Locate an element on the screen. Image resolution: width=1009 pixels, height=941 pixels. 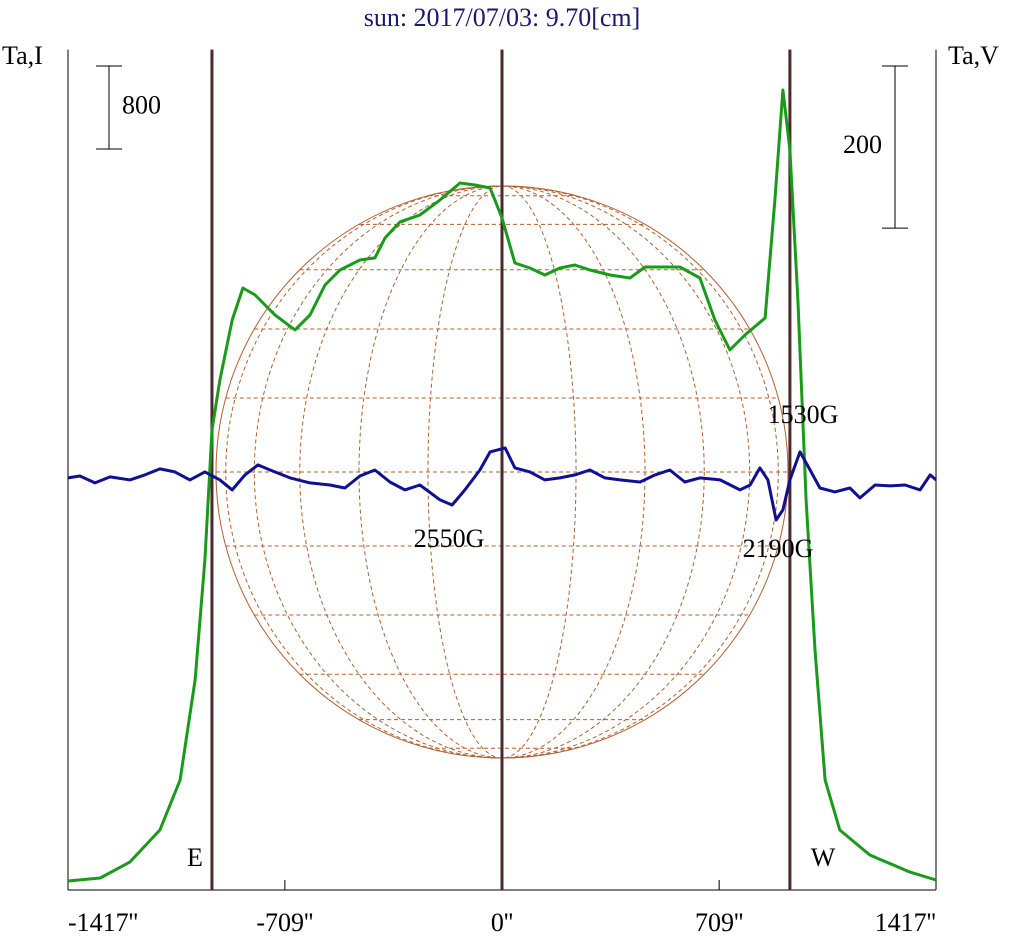
series-line is located at coordinates (502, 484).